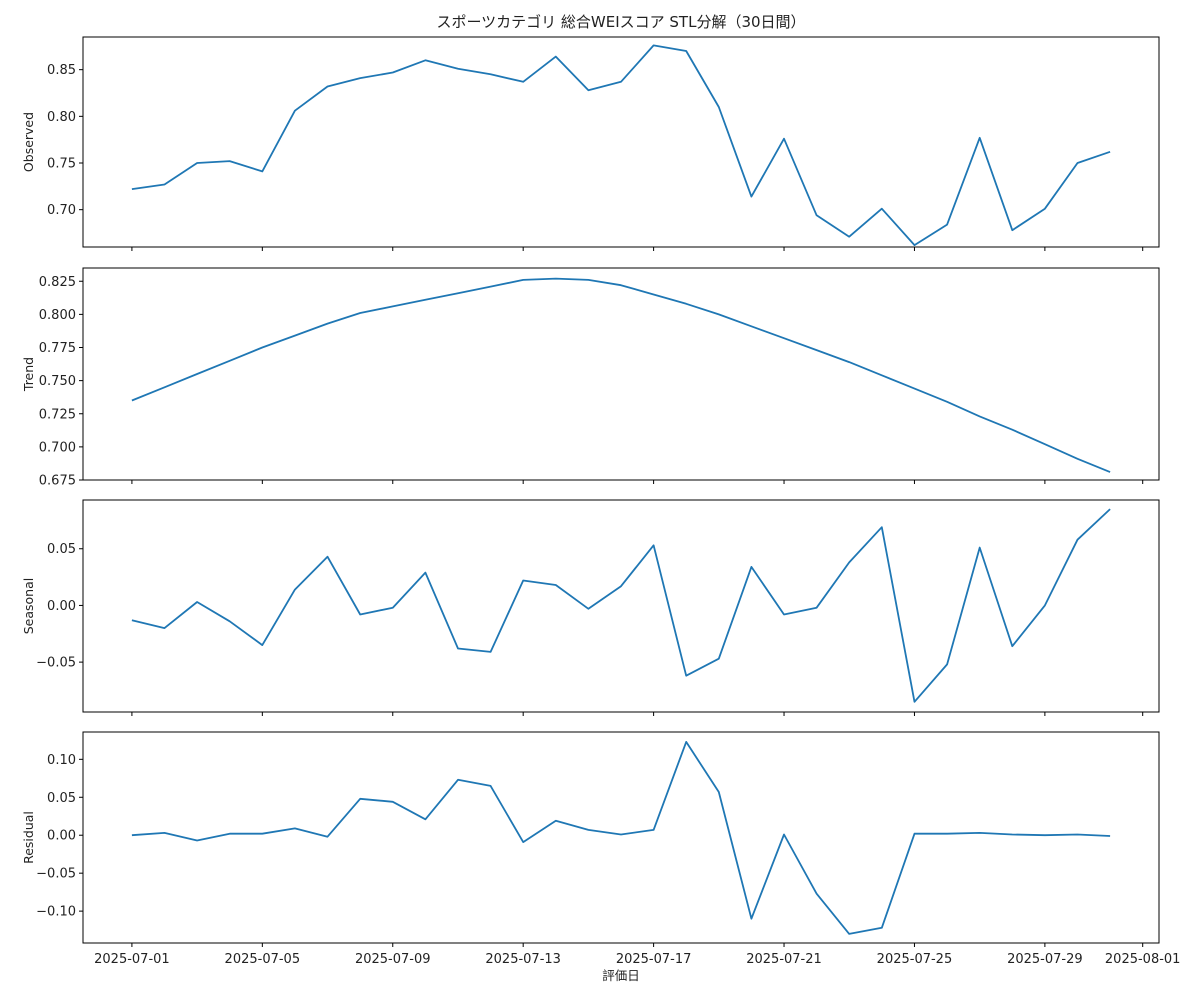 The width and height of the screenshot is (1200, 1004). I want to click on residual-y-tick-label: 0.05, so click(61, 798).